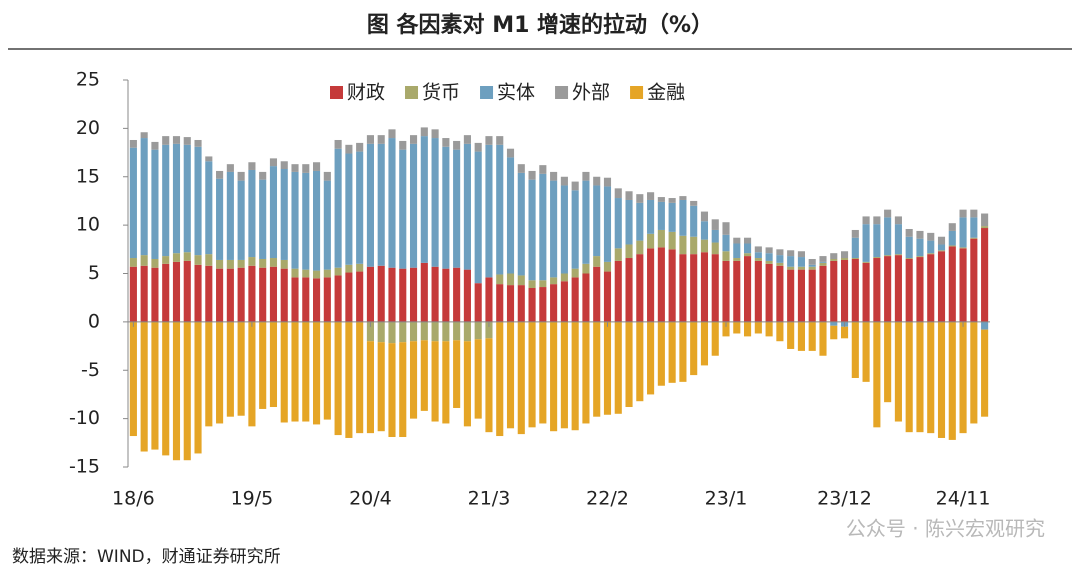 The height and width of the screenshot is (579, 1080). What do you see at coordinates (489, 499) in the screenshot?
I see `x-tick-label: 21/3` at bounding box center [489, 499].